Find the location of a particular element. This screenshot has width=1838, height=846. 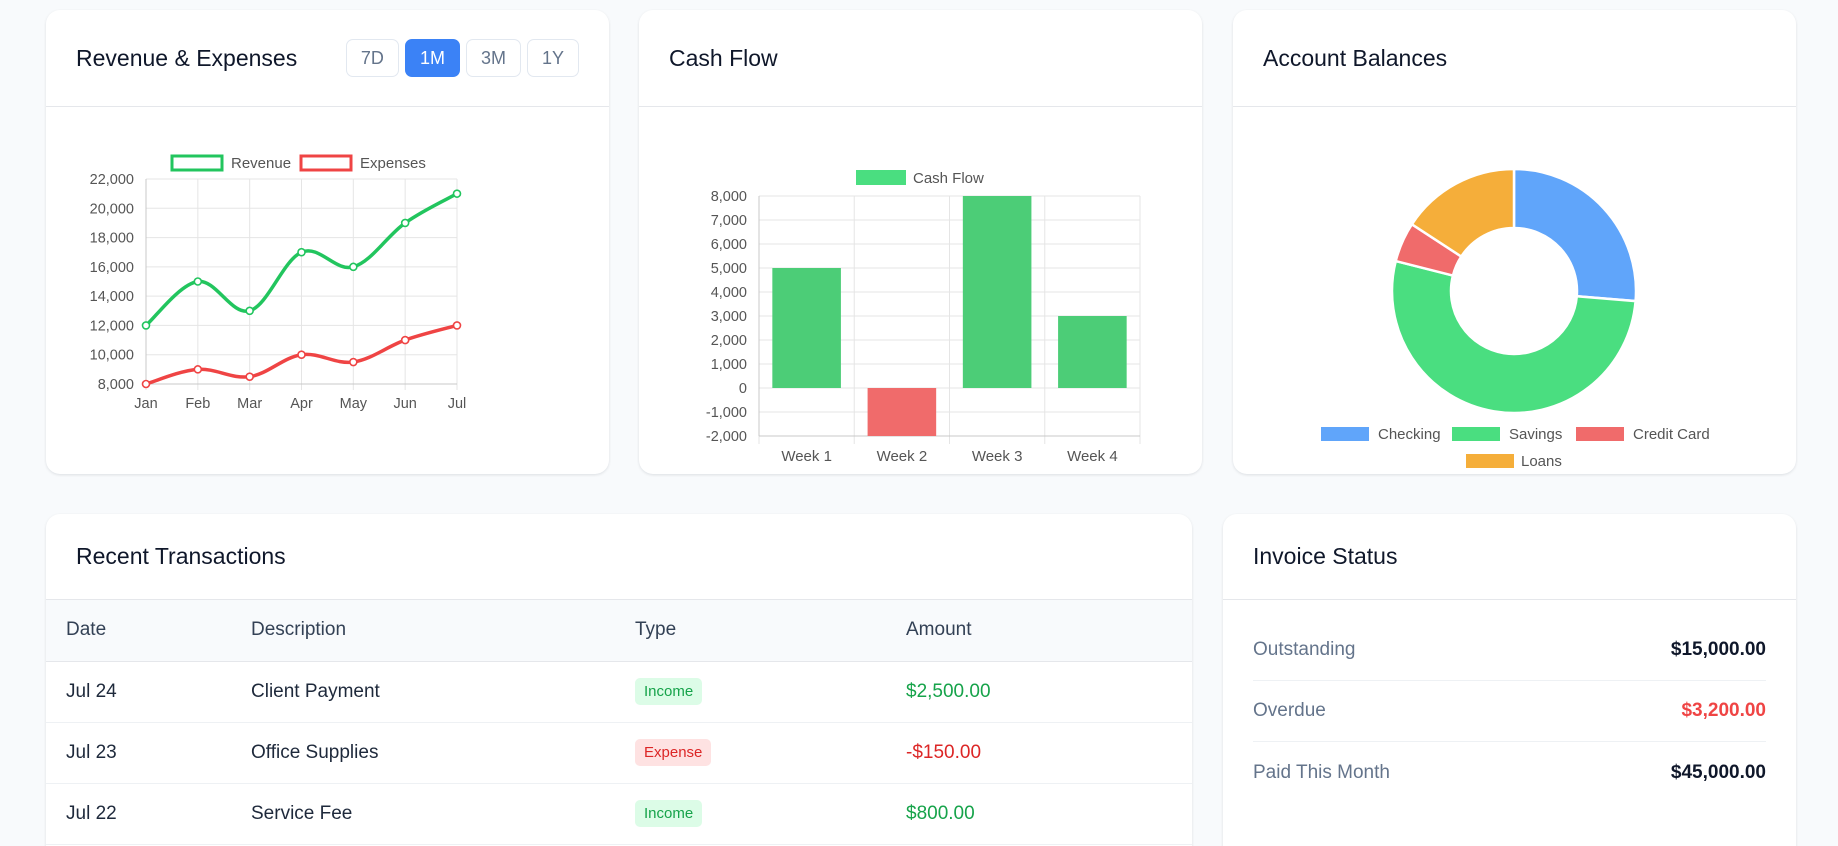

y-tick-label: -2,000 is located at coordinates (726, 437).